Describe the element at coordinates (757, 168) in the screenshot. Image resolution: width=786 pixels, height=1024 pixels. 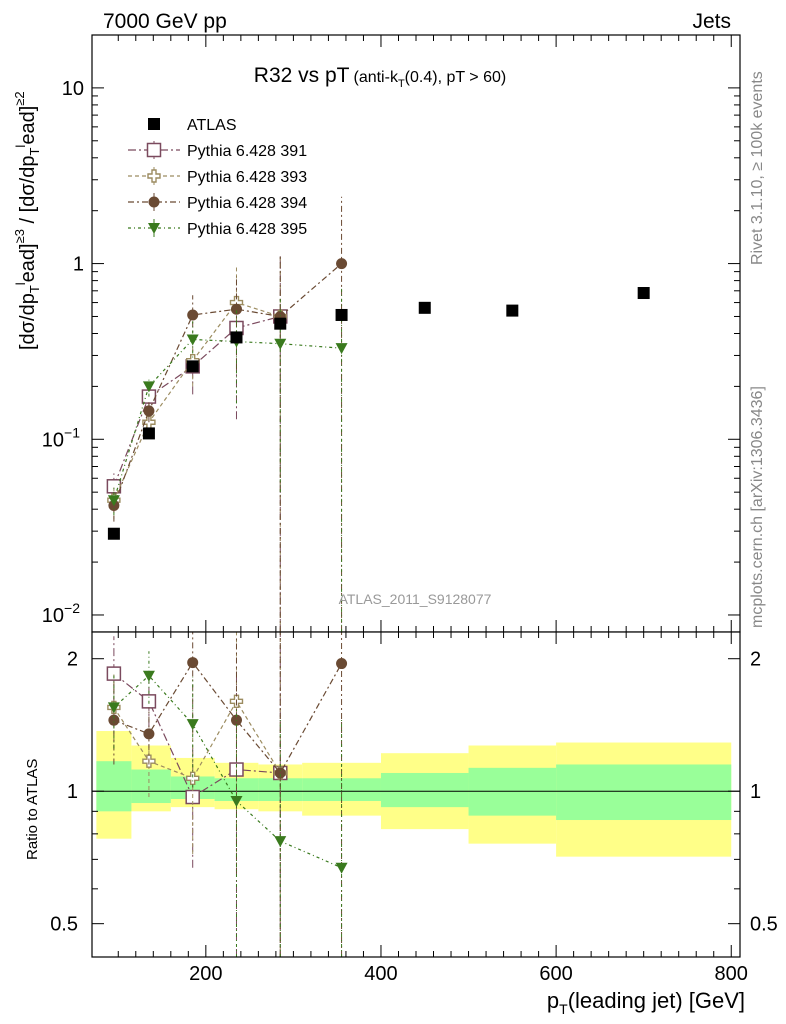
I see `rivet-version-label: Rivet 3.1.10, ≥ 100k events` at that location.